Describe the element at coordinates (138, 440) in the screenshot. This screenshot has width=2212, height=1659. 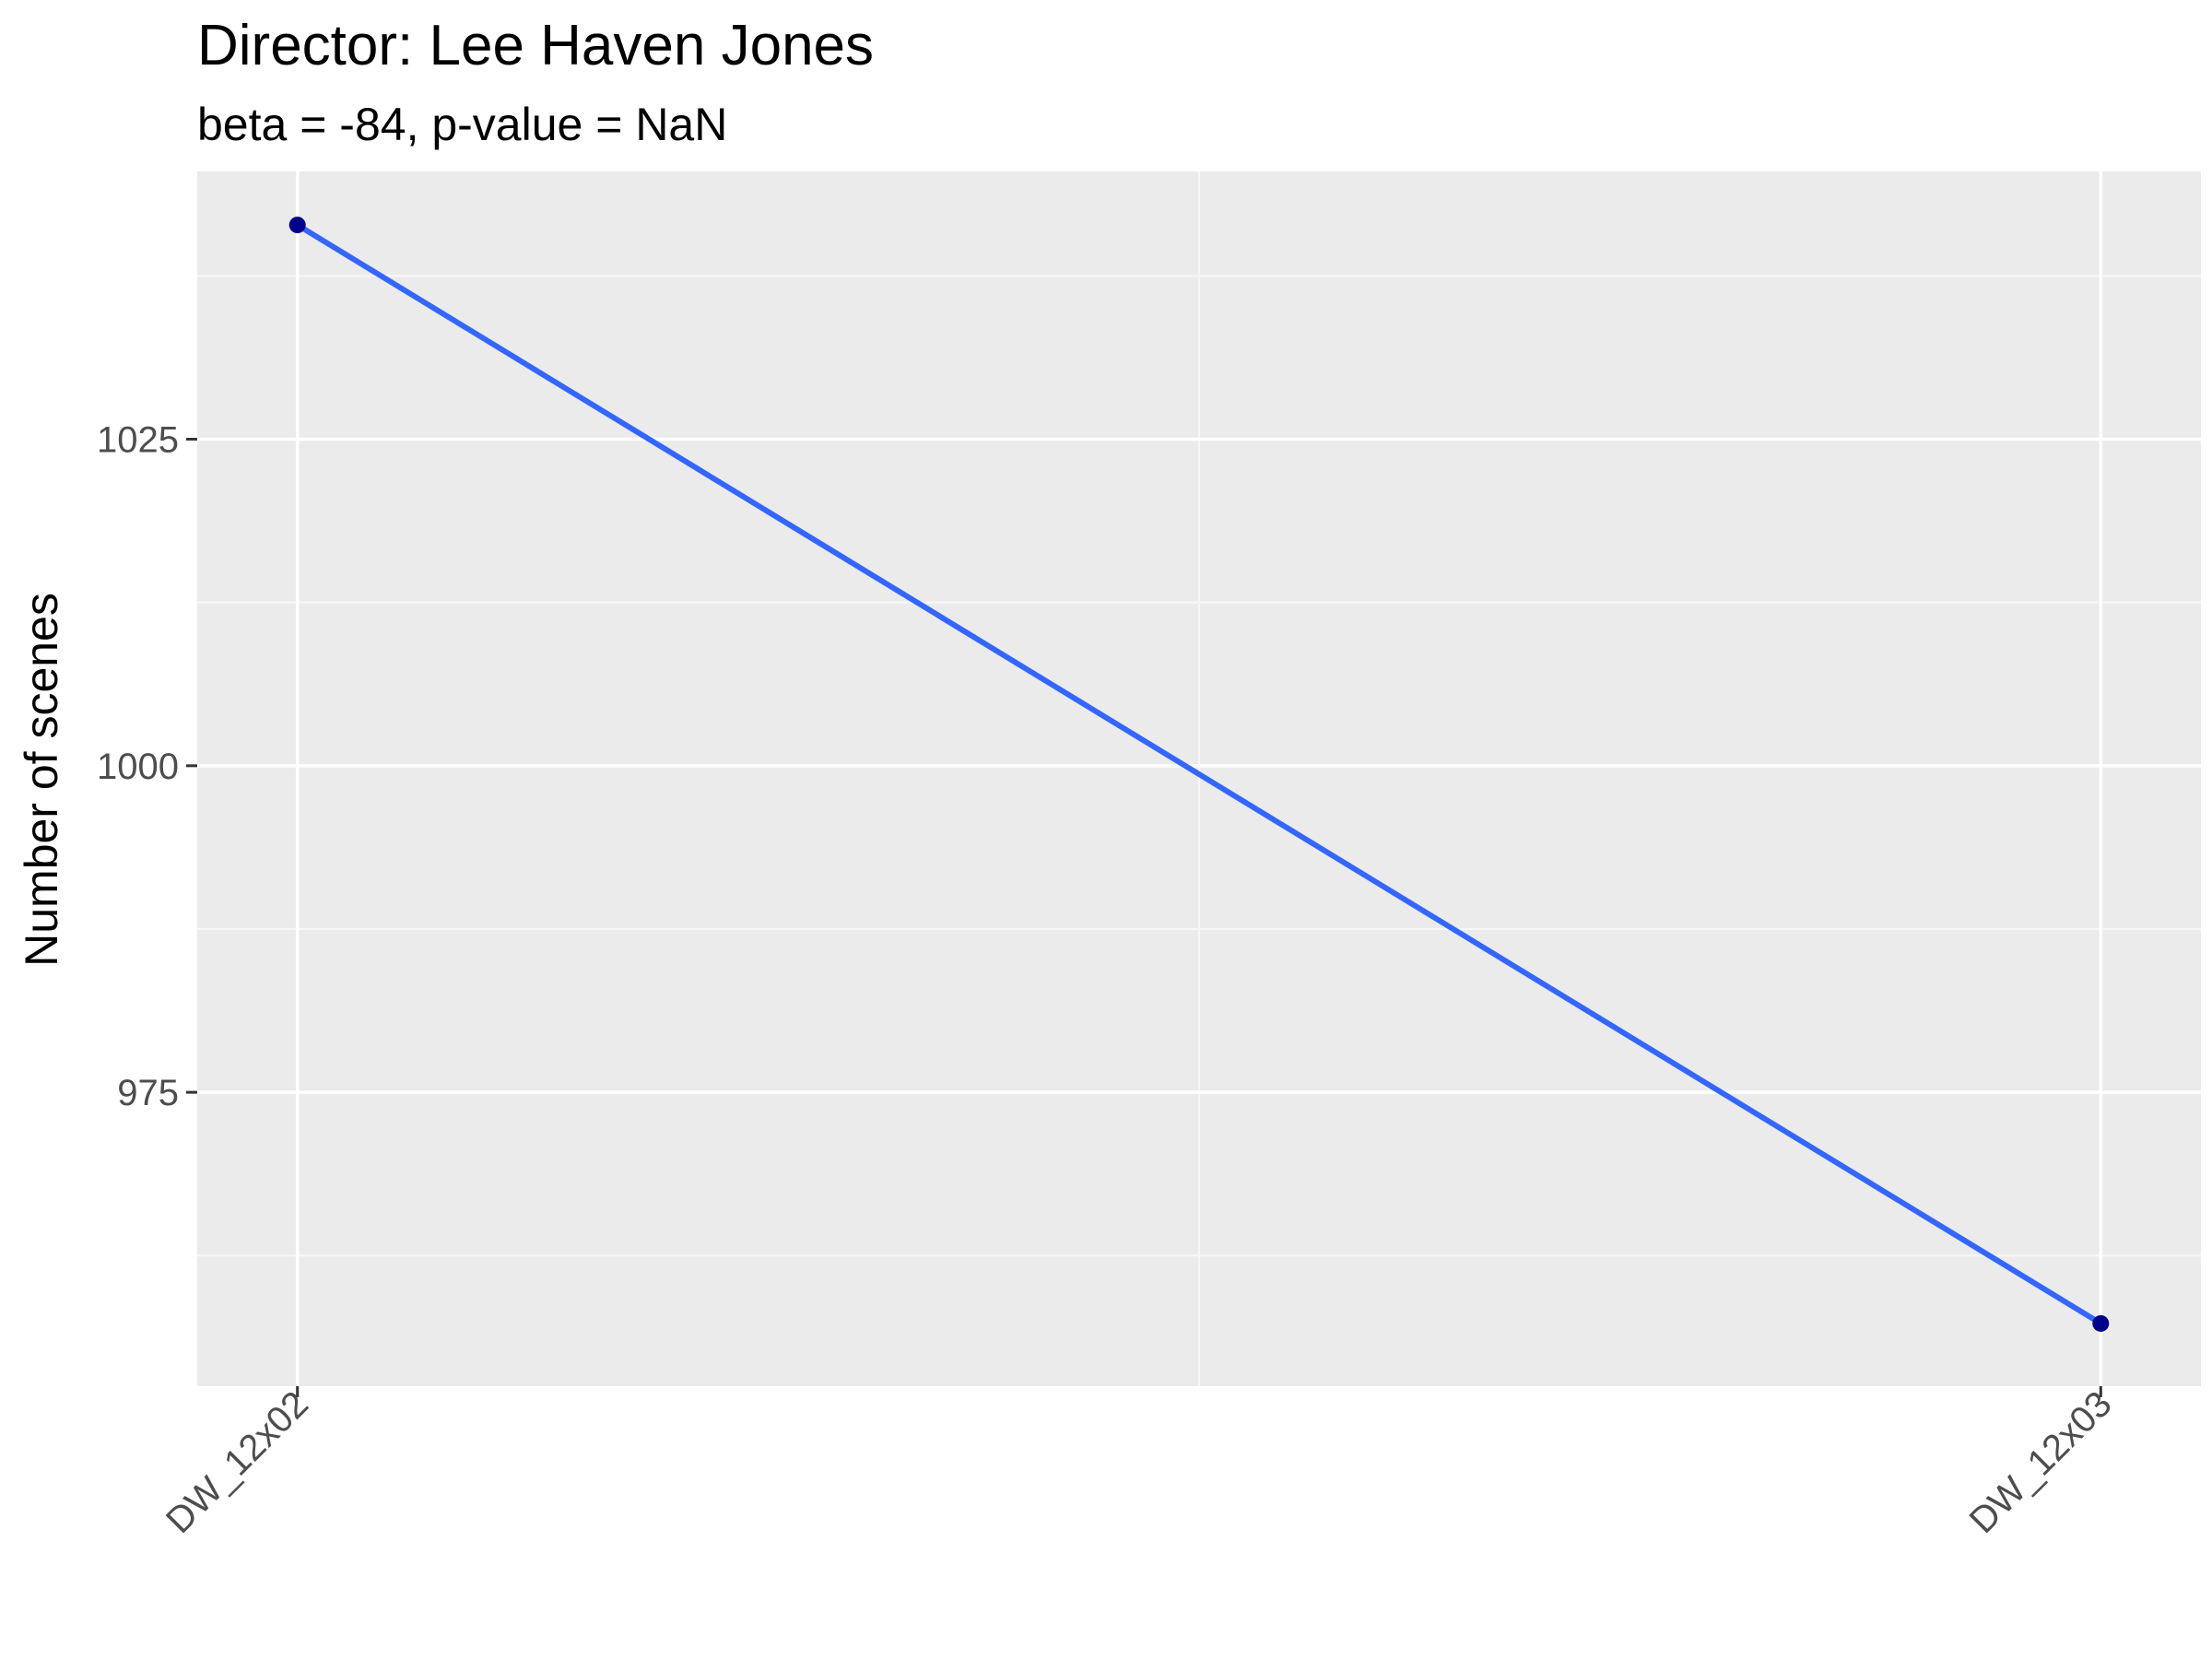
I see `y-tick-label: 1025` at that location.